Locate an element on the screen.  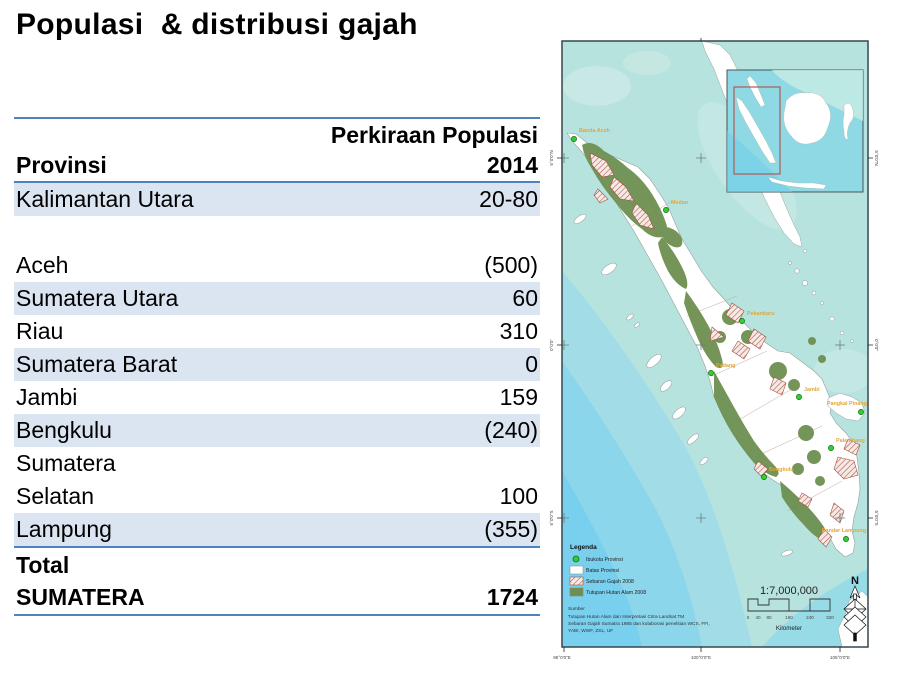
table-header-line1: Perkiraan Populasi is located at coordinates (434, 135).